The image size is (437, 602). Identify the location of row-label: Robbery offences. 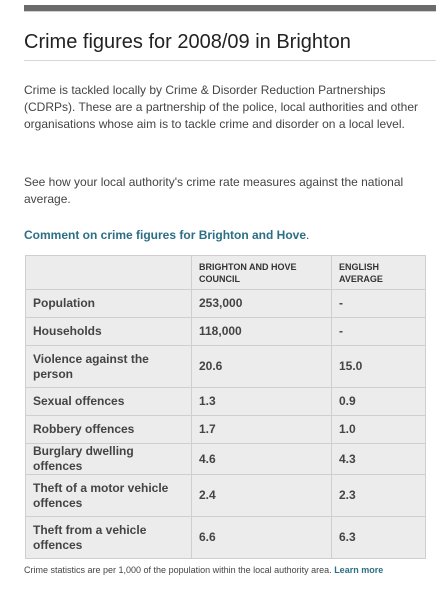
(108, 429).